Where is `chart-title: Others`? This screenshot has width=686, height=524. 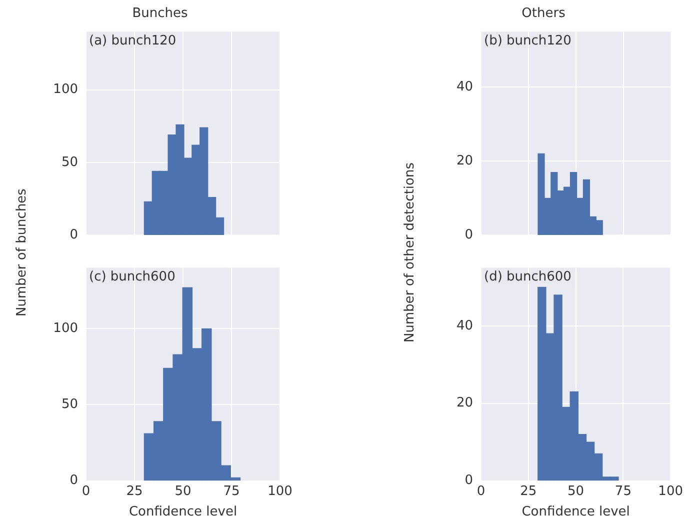
chart-title: Others is located at coordinates (544, 14).